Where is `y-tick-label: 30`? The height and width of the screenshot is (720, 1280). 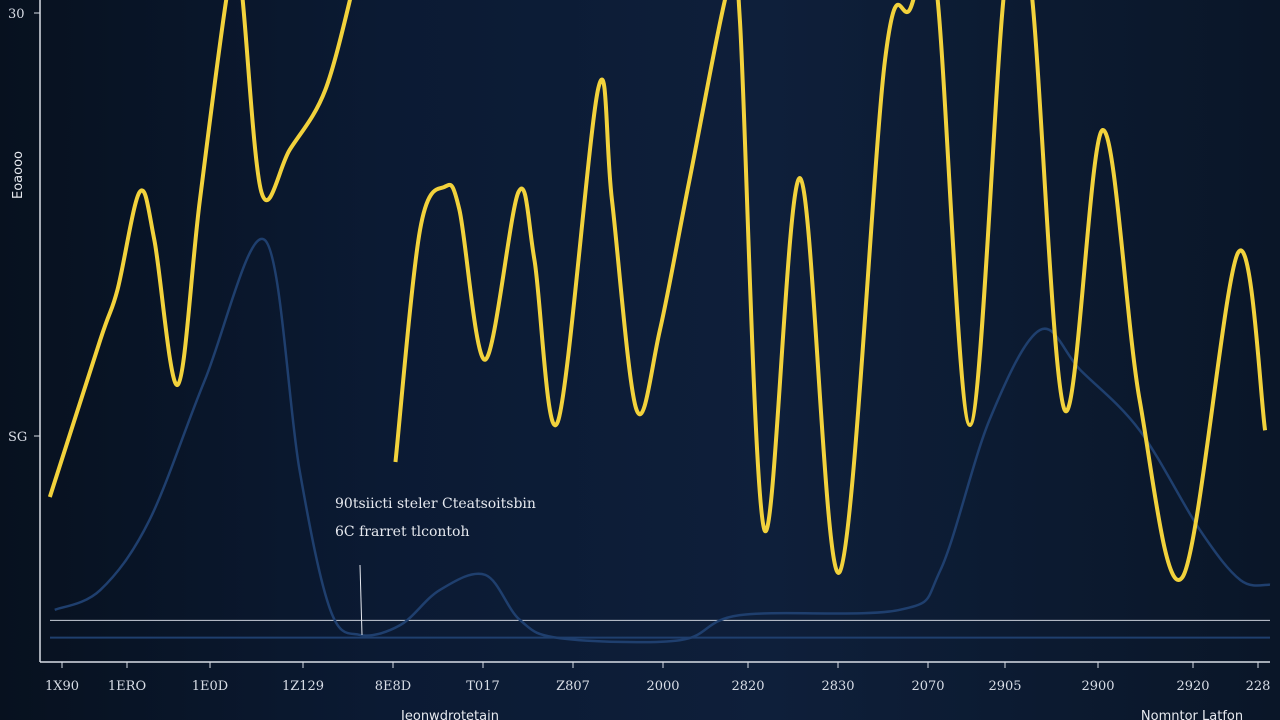 y-tick-label: 30 is located at coordinates (16, 14).